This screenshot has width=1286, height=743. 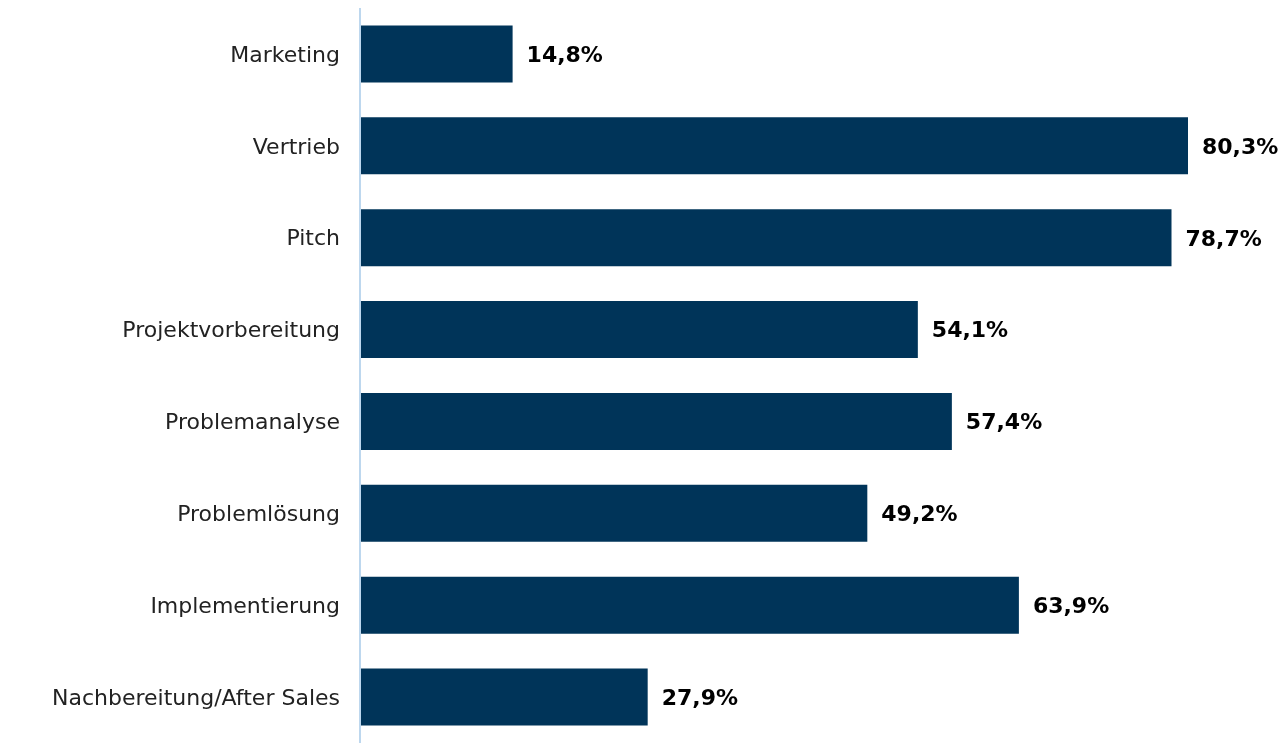 What do you see at coordinates (252, 422) in the screenshot?
I see `y-tick-label: Problemanalyse` at bounding box center [252, 422].